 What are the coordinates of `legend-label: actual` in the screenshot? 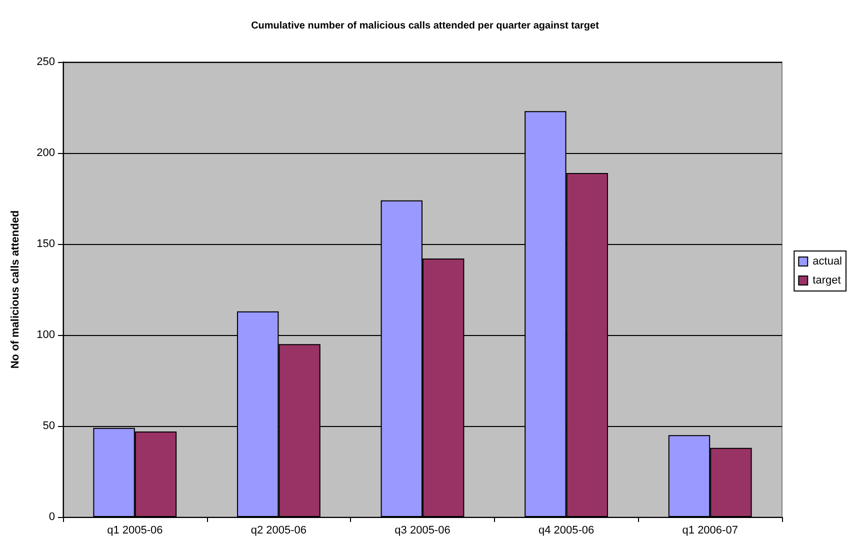 It's located at (827, 262).